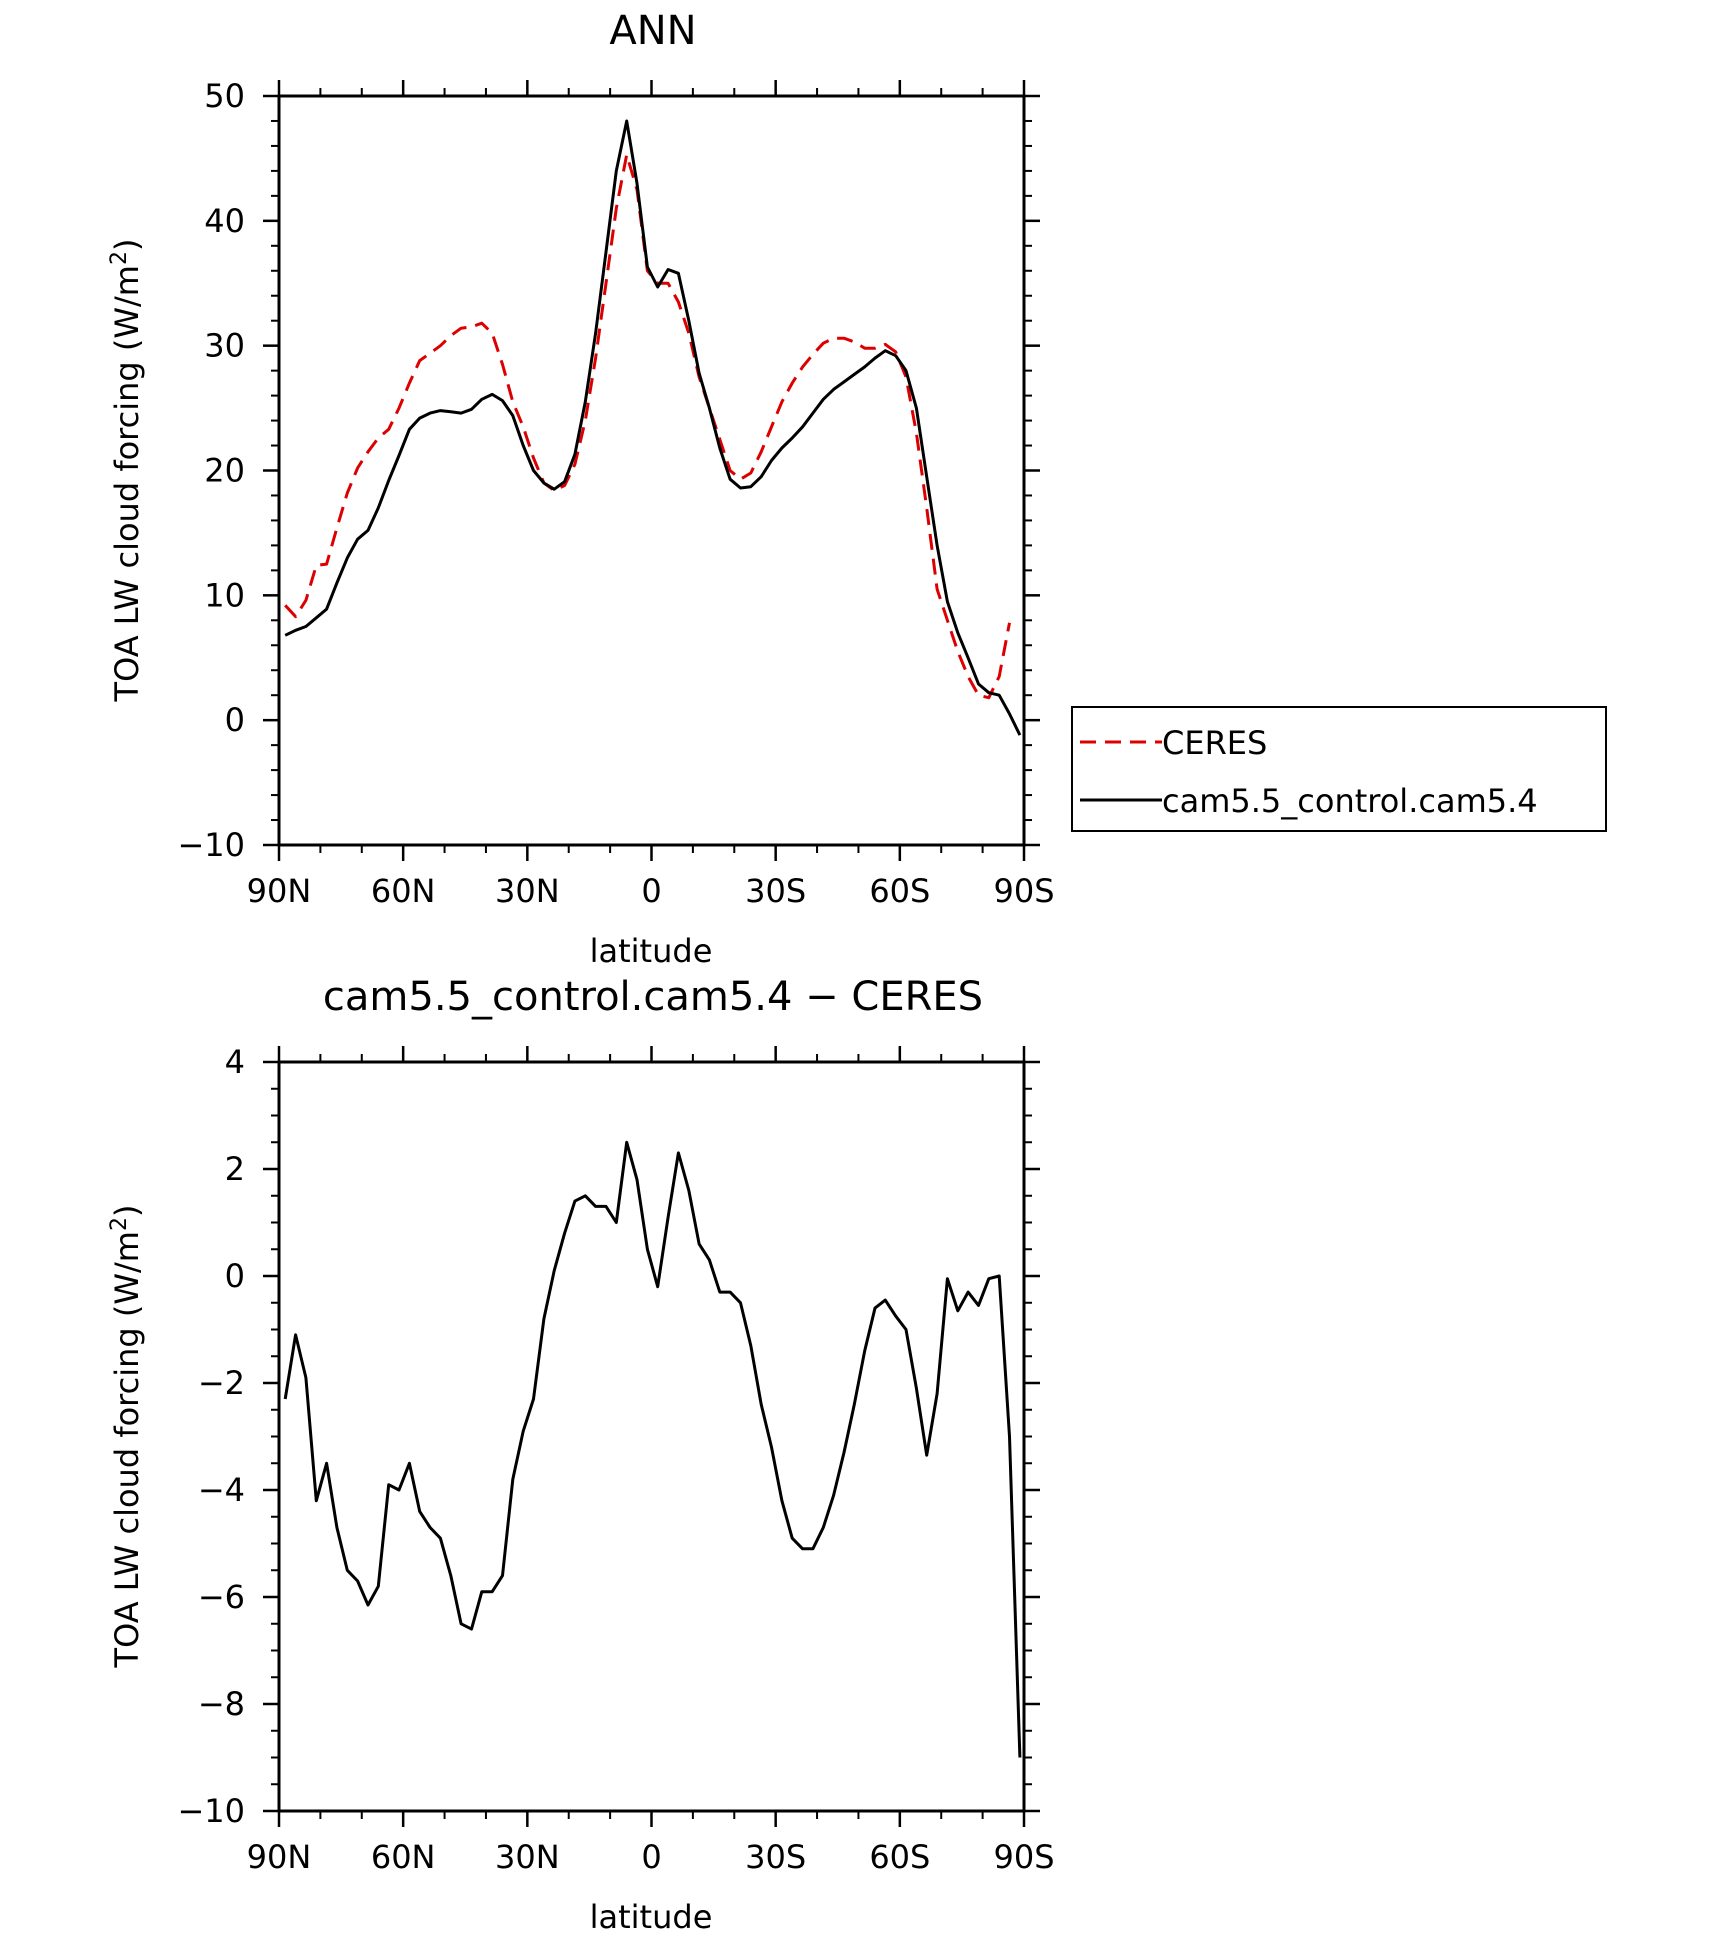 The height and width of the screenshot is (1933, 1710). What do you see at coordinates (224, 595) in the screenshot?
I see `y-tick-label: 10` at bounding box center [224, 595].